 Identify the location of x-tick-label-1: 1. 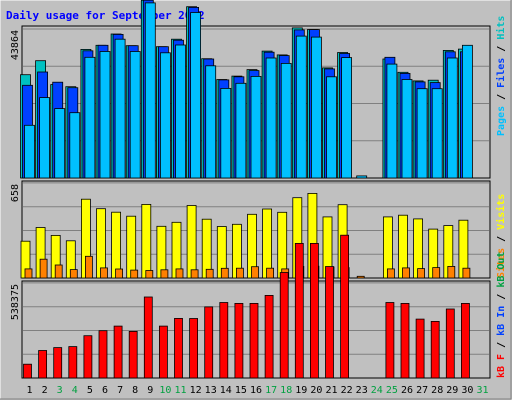
(29, 390).